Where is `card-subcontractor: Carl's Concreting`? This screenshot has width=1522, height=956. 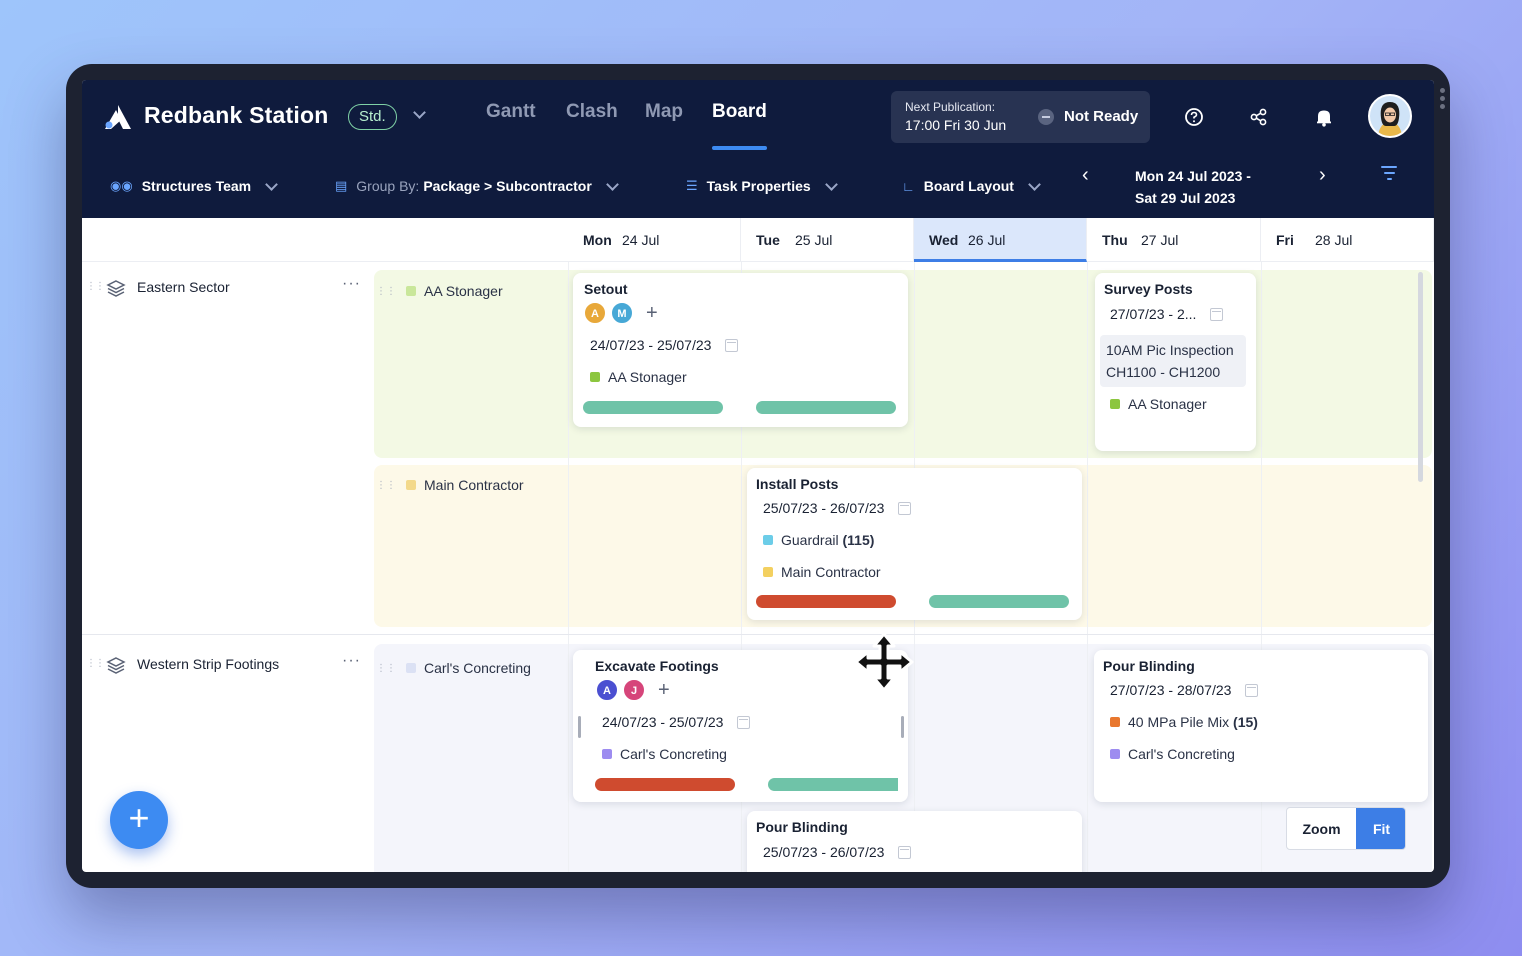 card-subcontractor: Carl's Concreting is located at coordinates (664, 754).